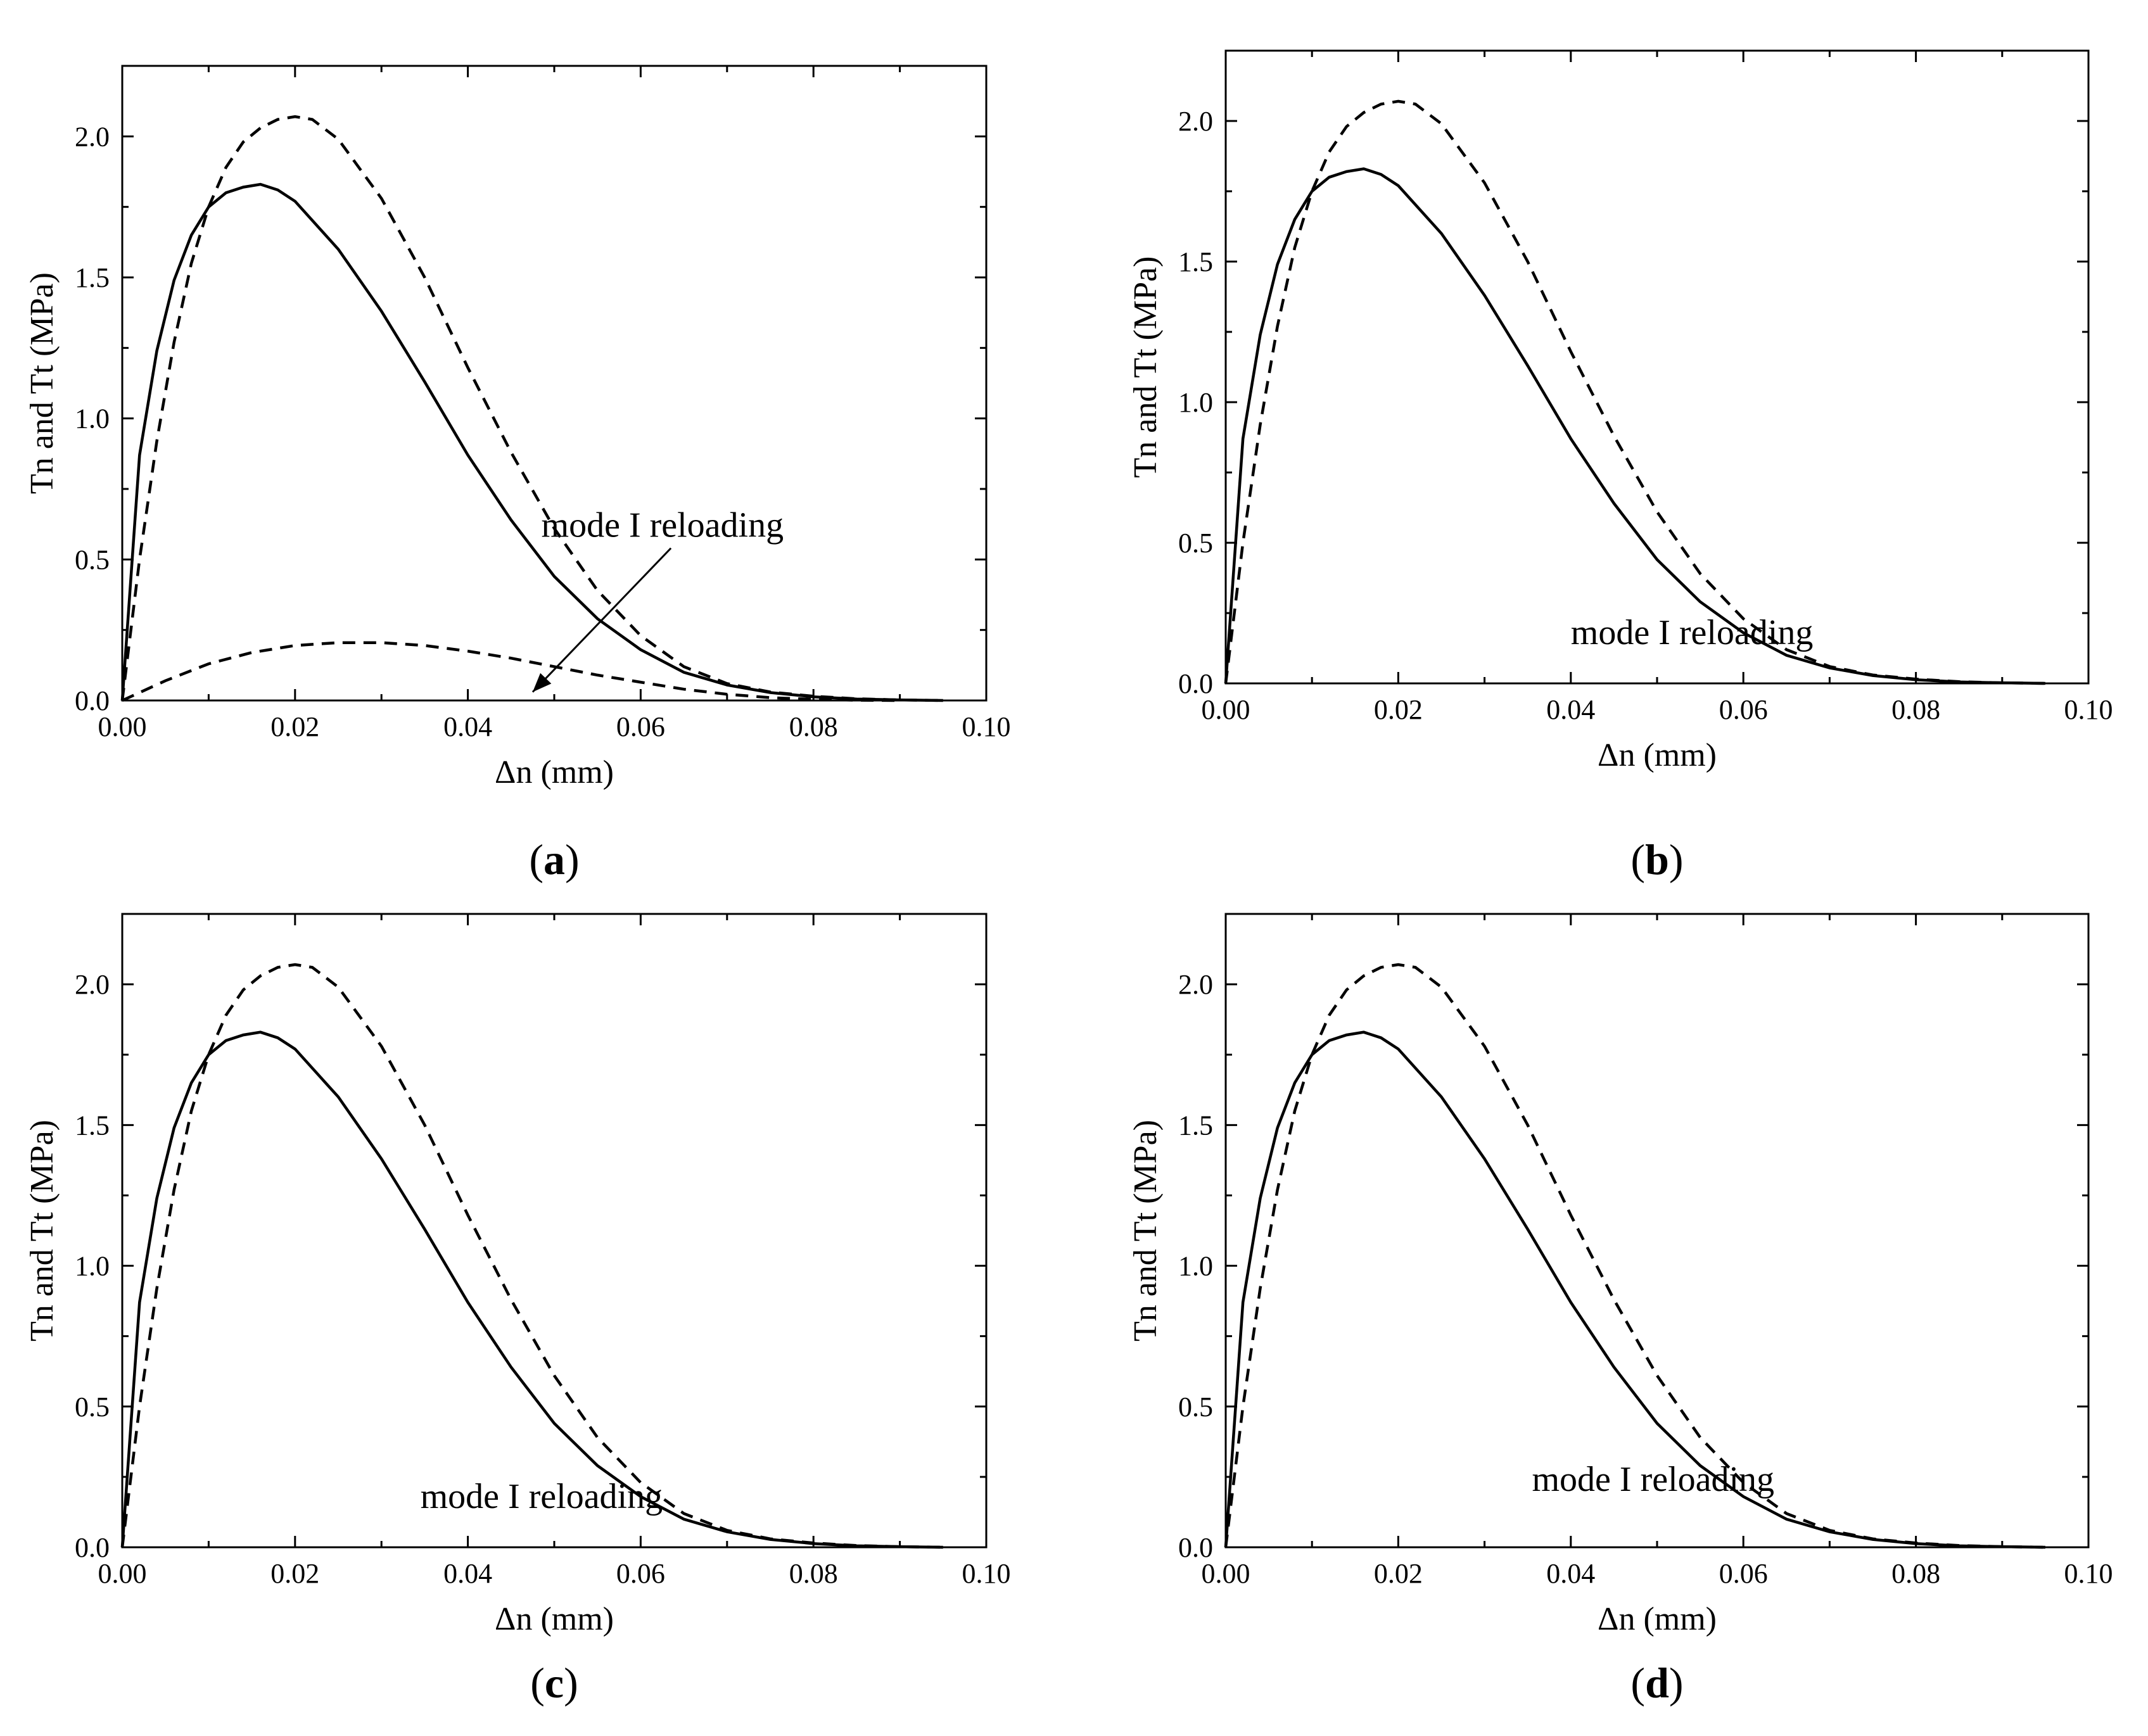 This screenshot has height=1736, width=2148. I want to click on panel-label-letter: a, so click(554, 859).